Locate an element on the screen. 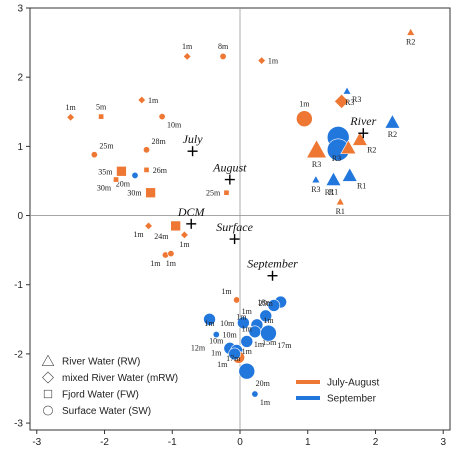 This screenshot has height=455, width=456. variable-label: Surface is located at coordinates (234, 227).